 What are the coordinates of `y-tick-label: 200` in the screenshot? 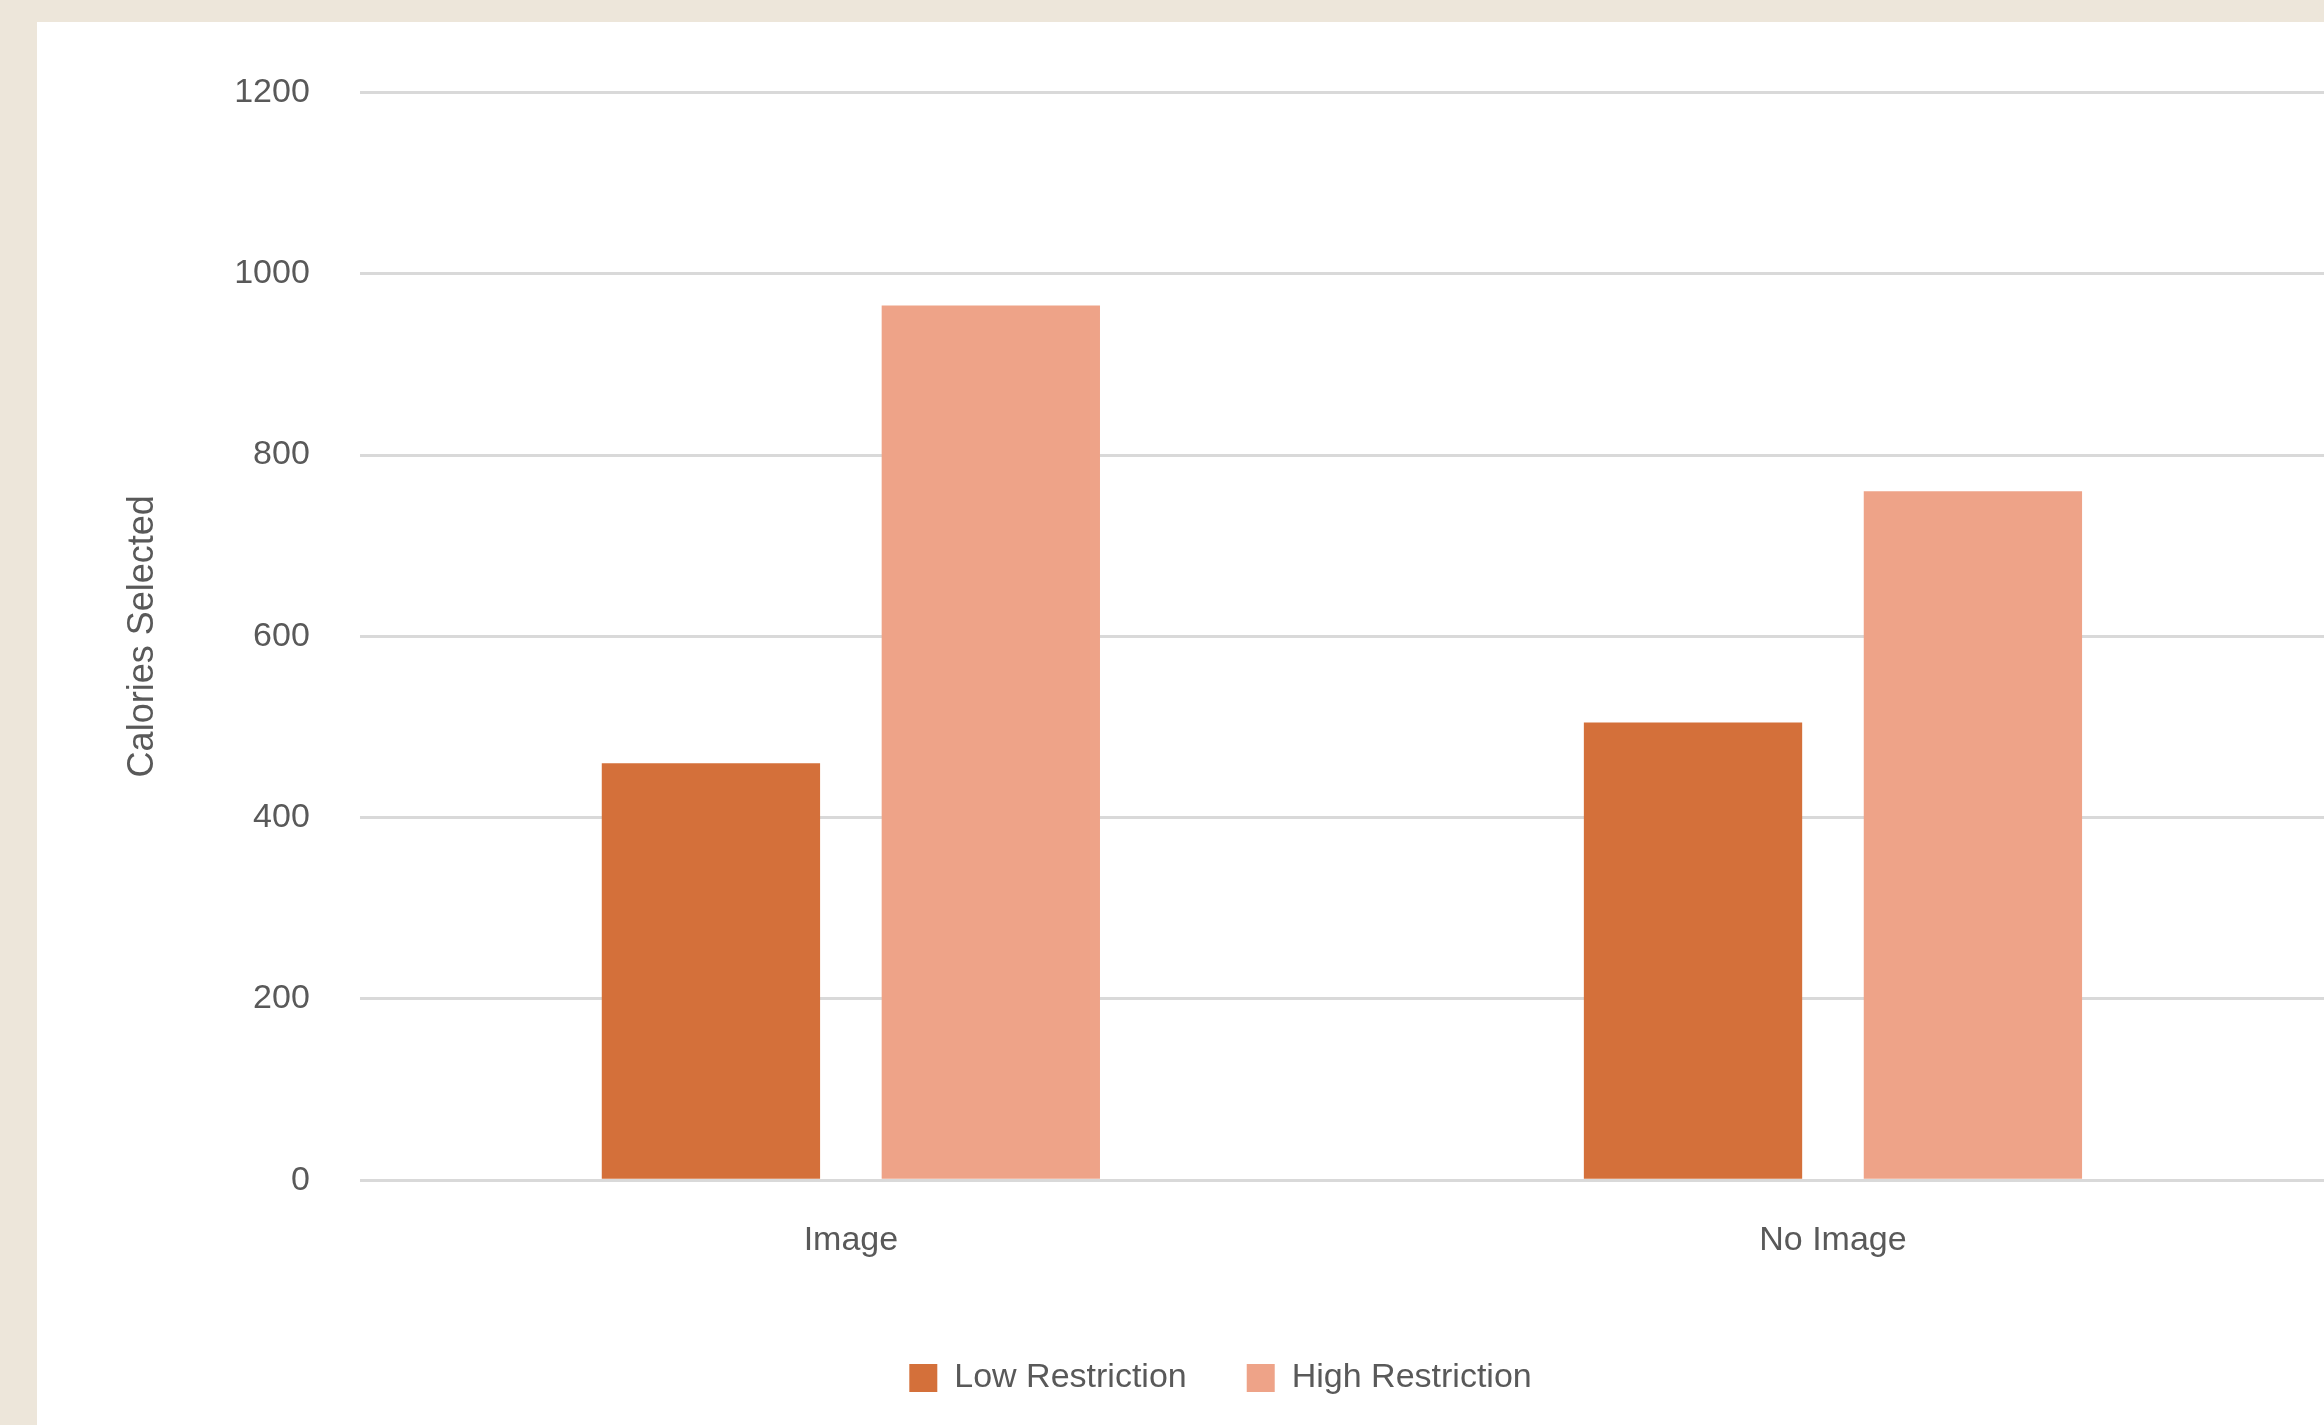 It's located at (281, 996).